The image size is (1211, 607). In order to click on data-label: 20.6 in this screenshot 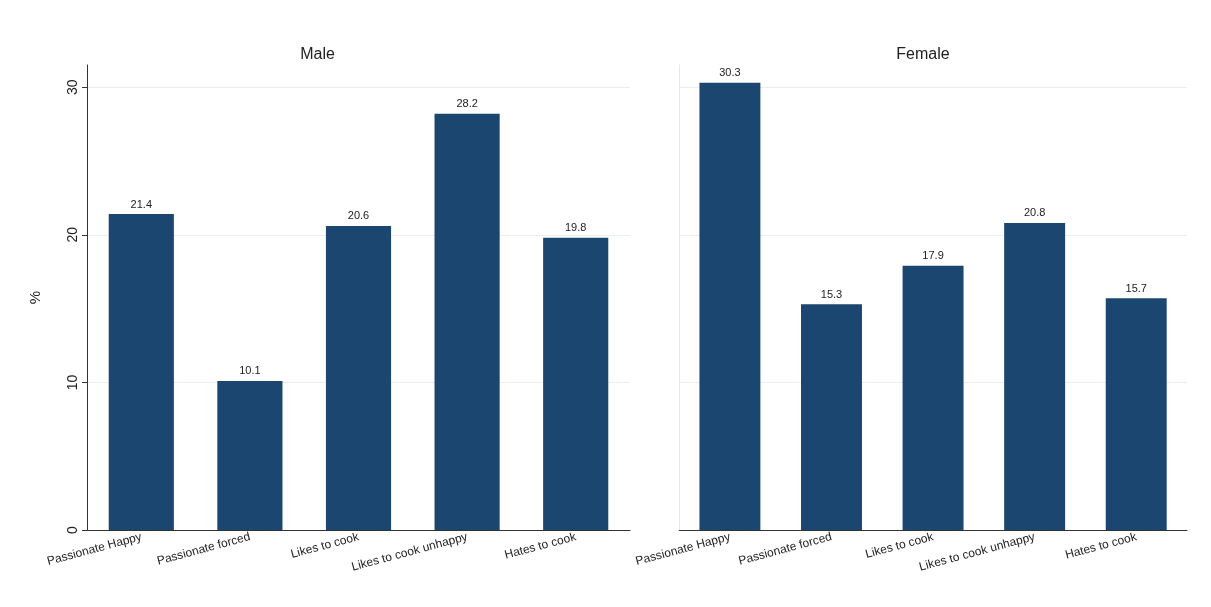, I will do `click(358, 215)`.